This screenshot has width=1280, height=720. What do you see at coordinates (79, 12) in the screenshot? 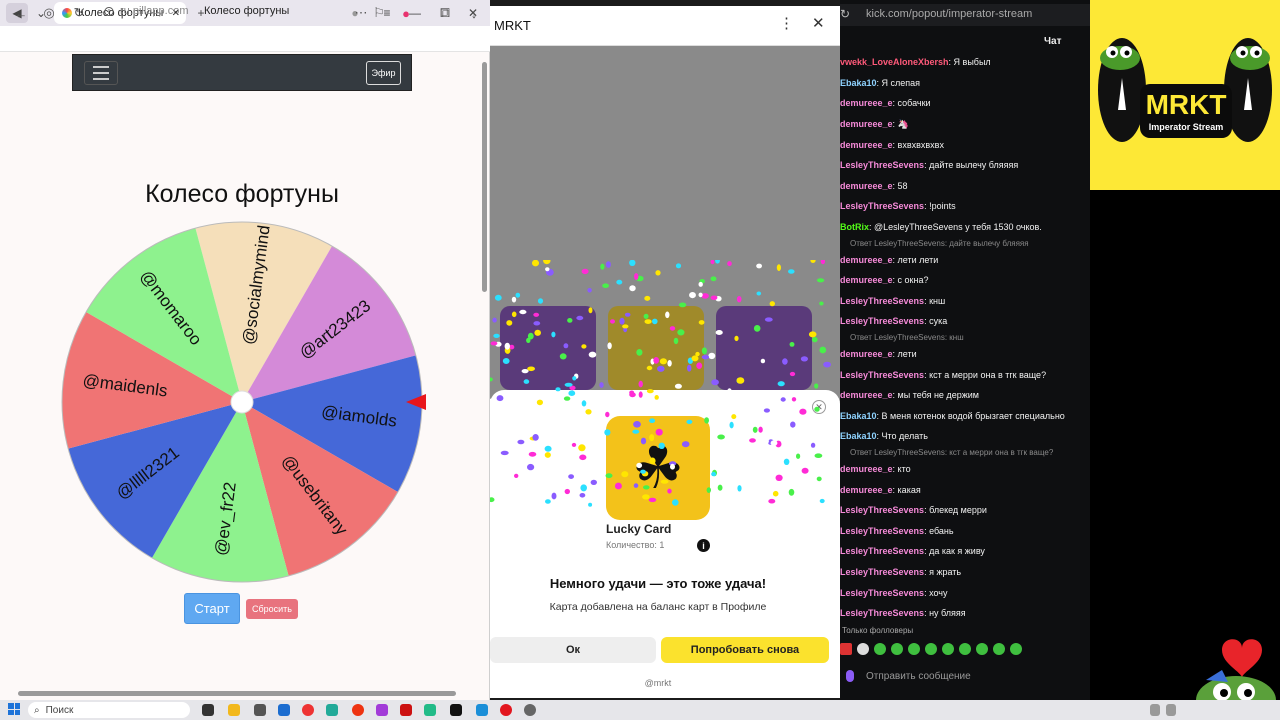
I see `reload-icon: ↻` at bounding box center [79, 12].